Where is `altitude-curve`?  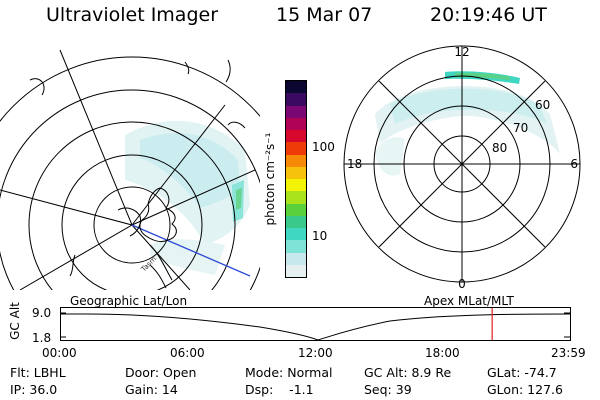
altitude-curve is located at coordinates (316, 327).